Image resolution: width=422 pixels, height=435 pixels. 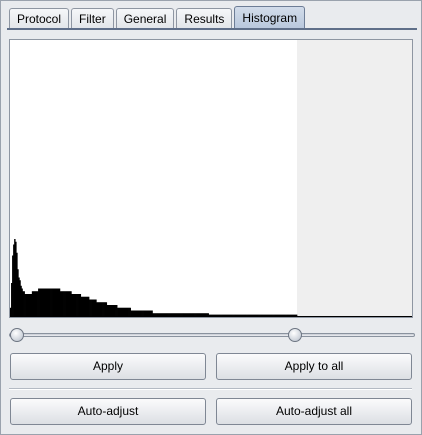 What do you see at coordinates (108, 366) in the screenshot?
I see `apply-button: Apply` at bounding box center [108, 366].